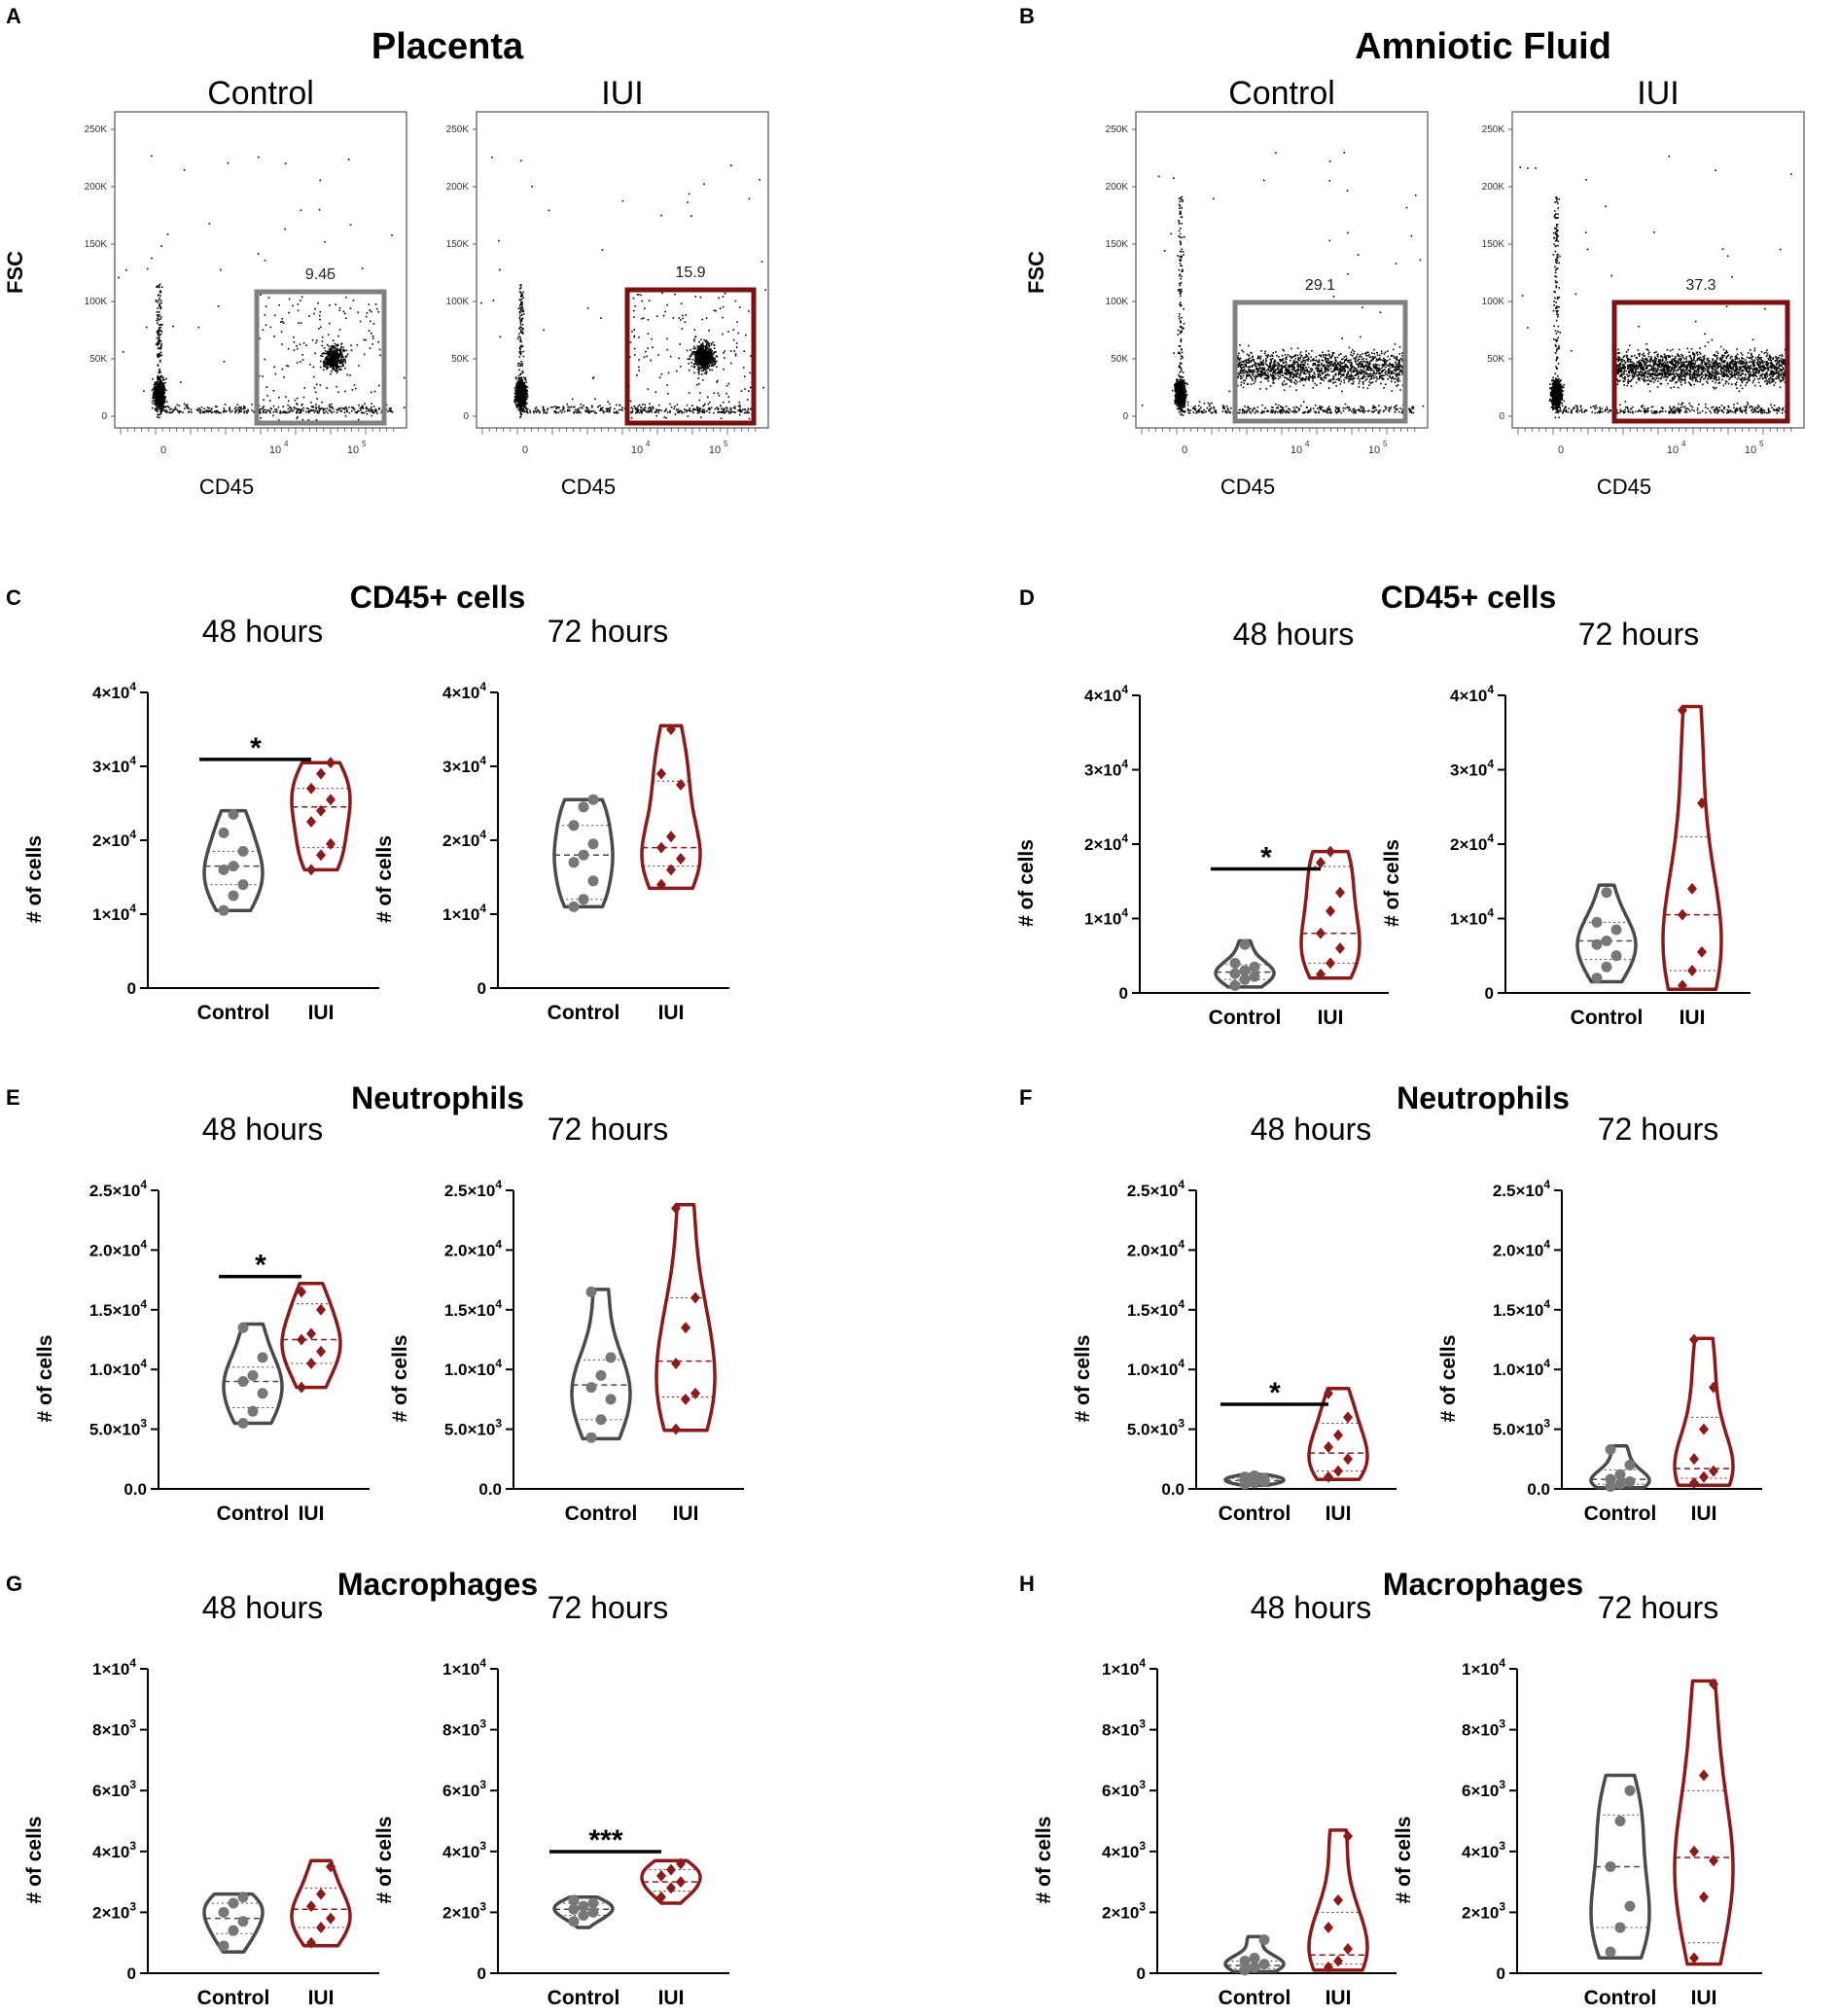 The image size is (1839, 2016). What do you see at coordinates (96, 187) in the screenshot?
I see `flow-y-tick-label: 200K` at bounding box center [96, 187].